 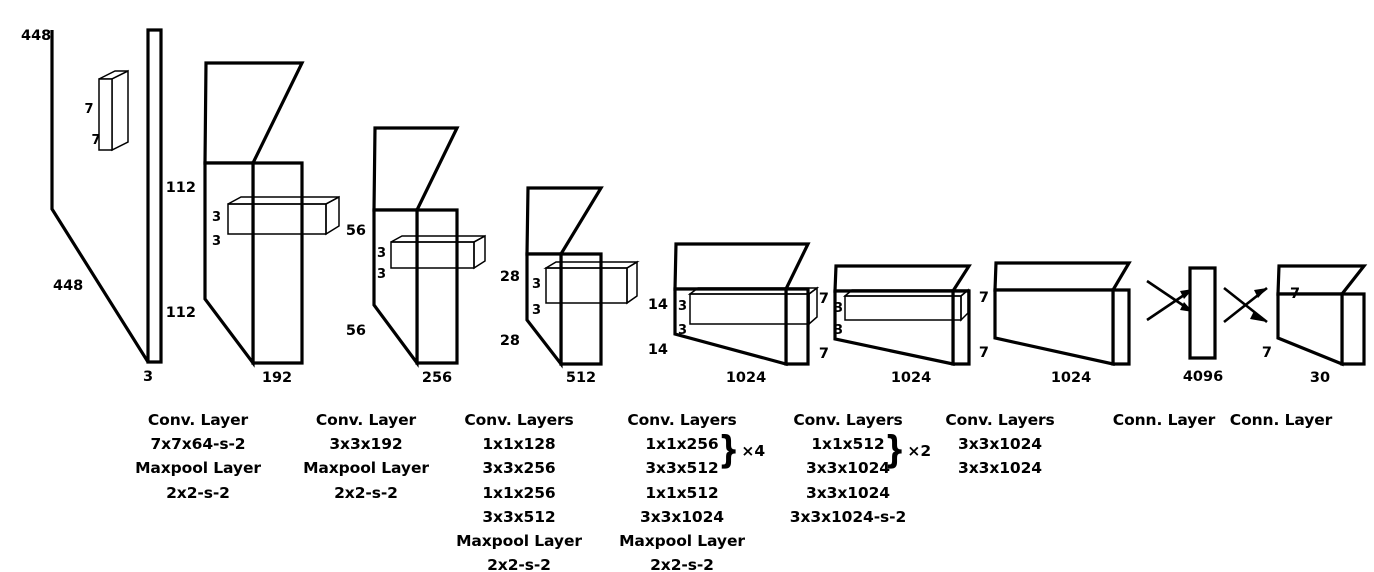 What do you see at coordinates (1071, 378) in the screenshot?
I see `conv6-channels-label: 1024` at bounding box center [1071, 378].